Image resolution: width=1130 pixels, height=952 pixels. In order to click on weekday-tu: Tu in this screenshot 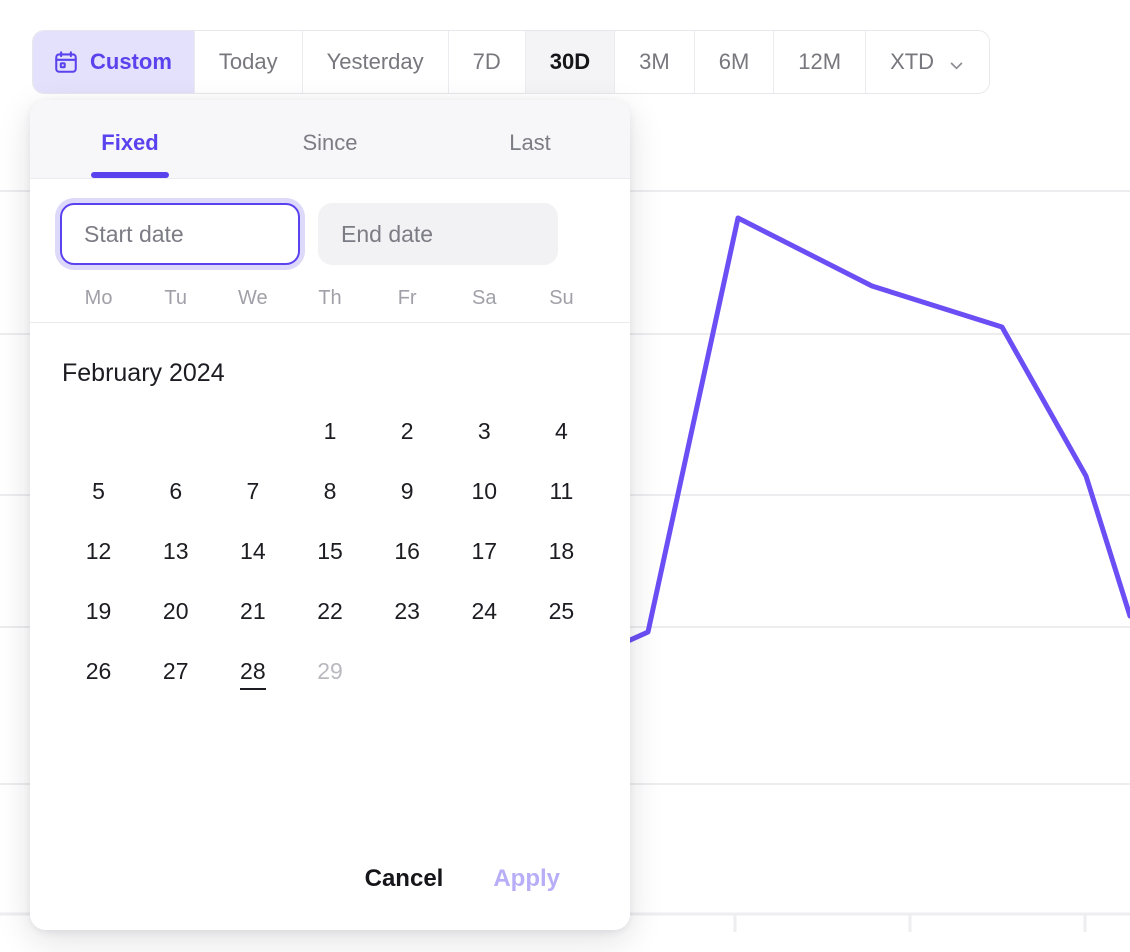, I will do `click(176, 298)`.